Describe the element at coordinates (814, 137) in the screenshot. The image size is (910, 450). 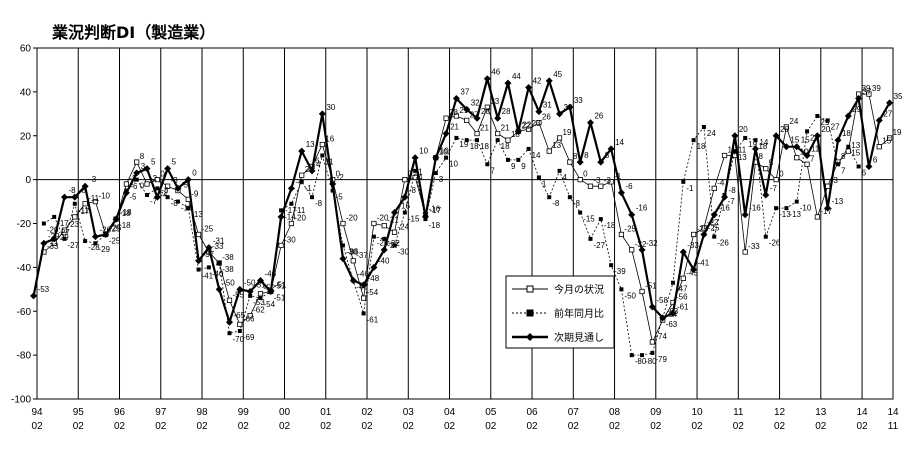
I see `data-label: 22` at that location.